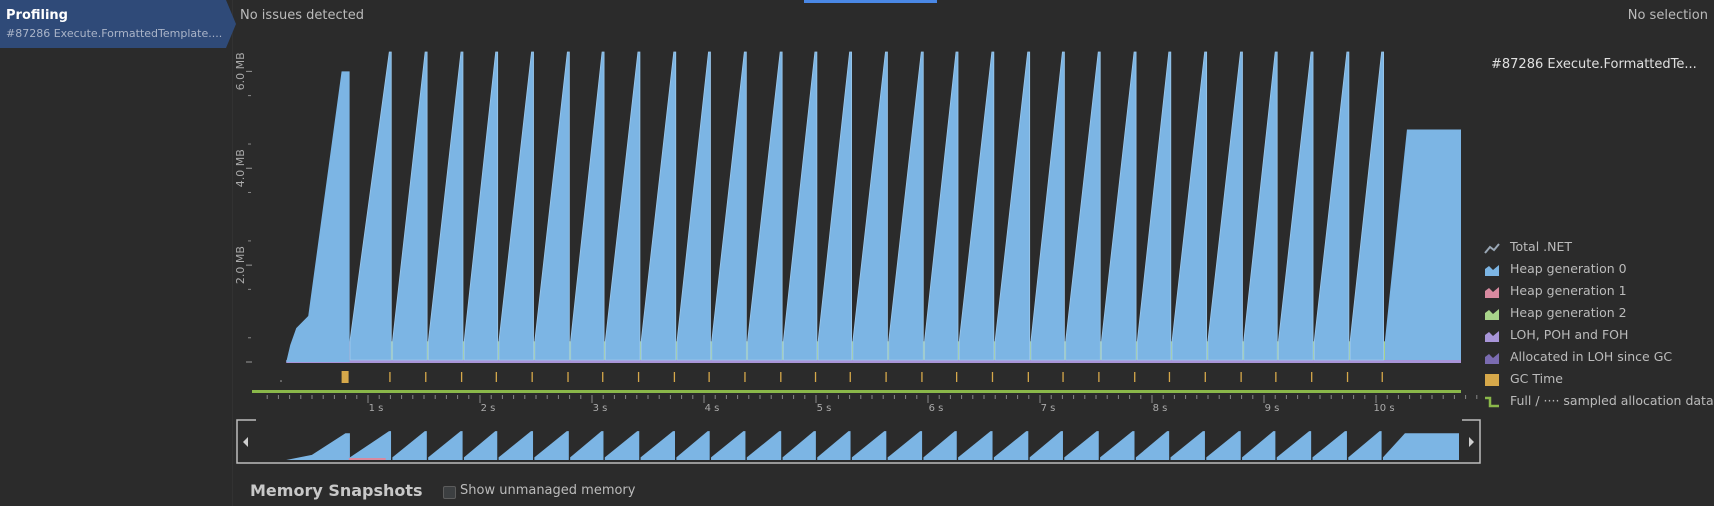 The image size is (1714, 506). Describe the element at coordinates (1536, 378) in the screenshot. I see `legend-label: GC Time` at that location.